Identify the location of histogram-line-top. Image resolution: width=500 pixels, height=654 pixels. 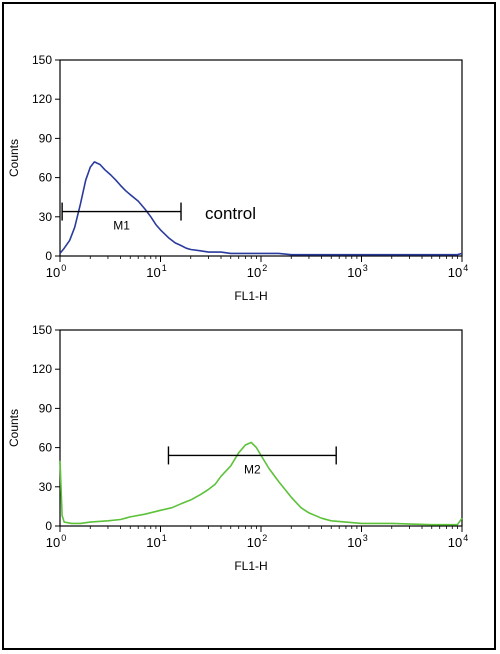
(261, 208).